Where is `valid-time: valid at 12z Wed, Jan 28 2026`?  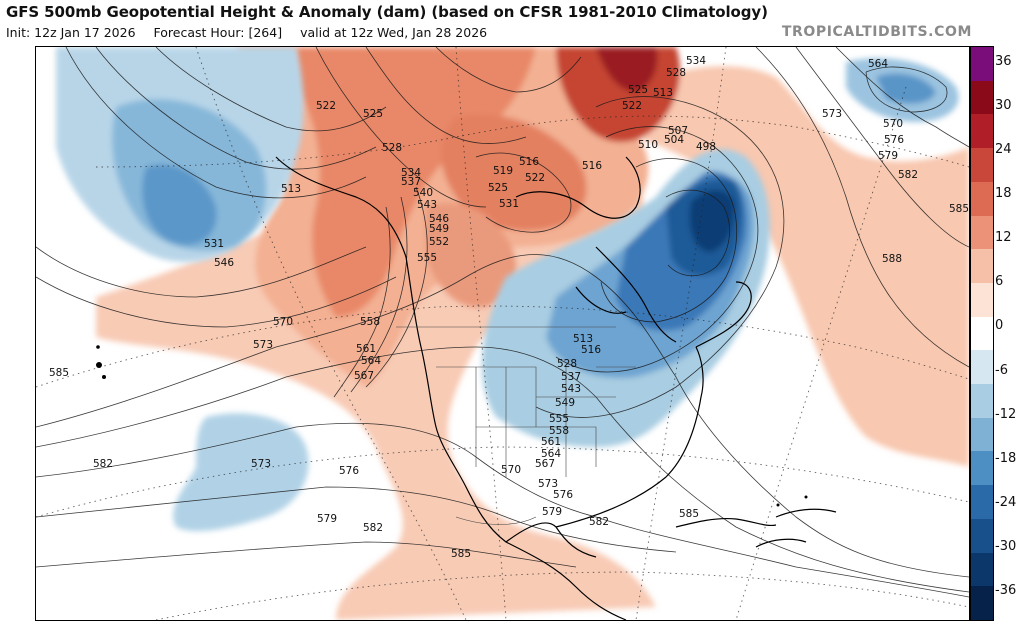 valid-time: valid at 12z Wed, Jan 28 2026 is located at coordinates (394, 32).